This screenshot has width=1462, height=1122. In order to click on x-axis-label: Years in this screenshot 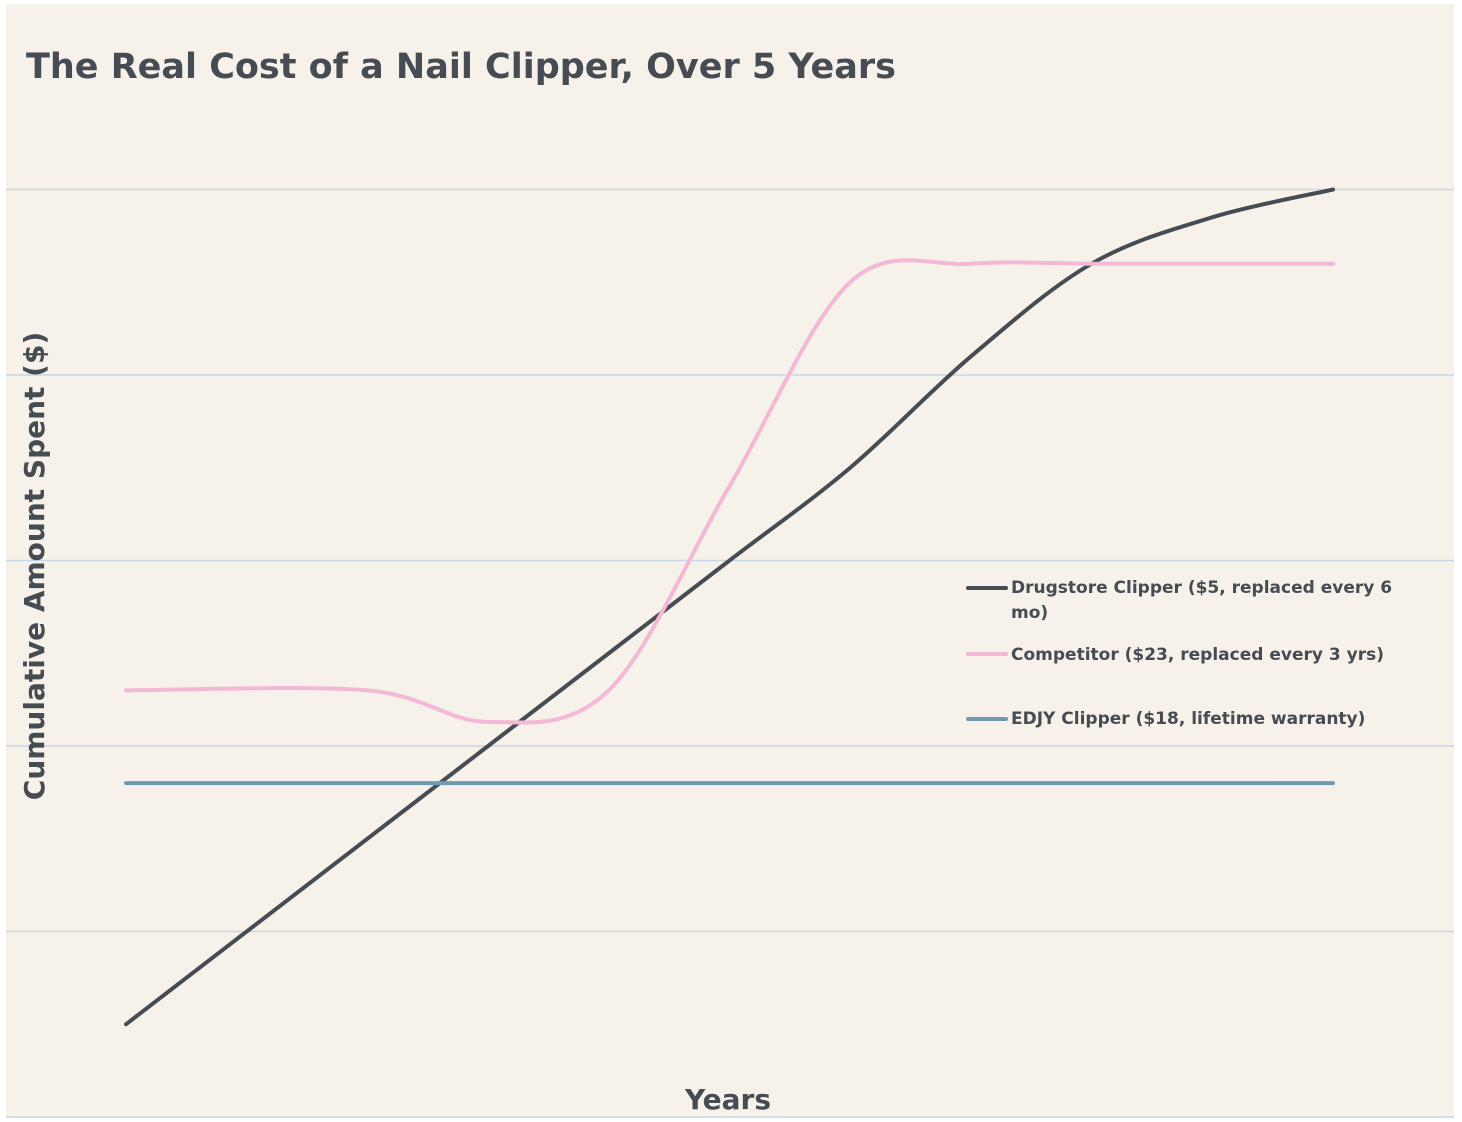, I will do `click(727, 1099)`.